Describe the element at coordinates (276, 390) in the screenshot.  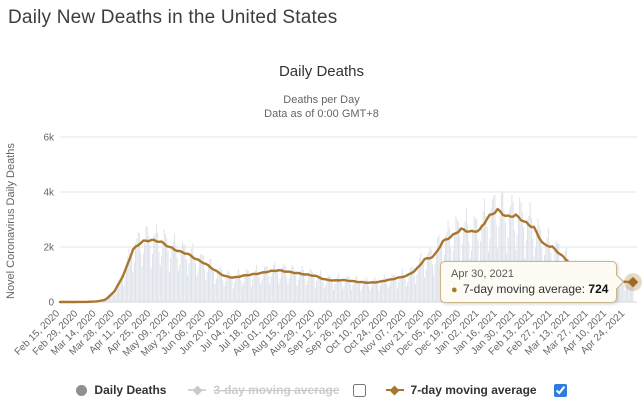
I see `legend-label-3-day-moving-average: 3-day moving average` at that location.